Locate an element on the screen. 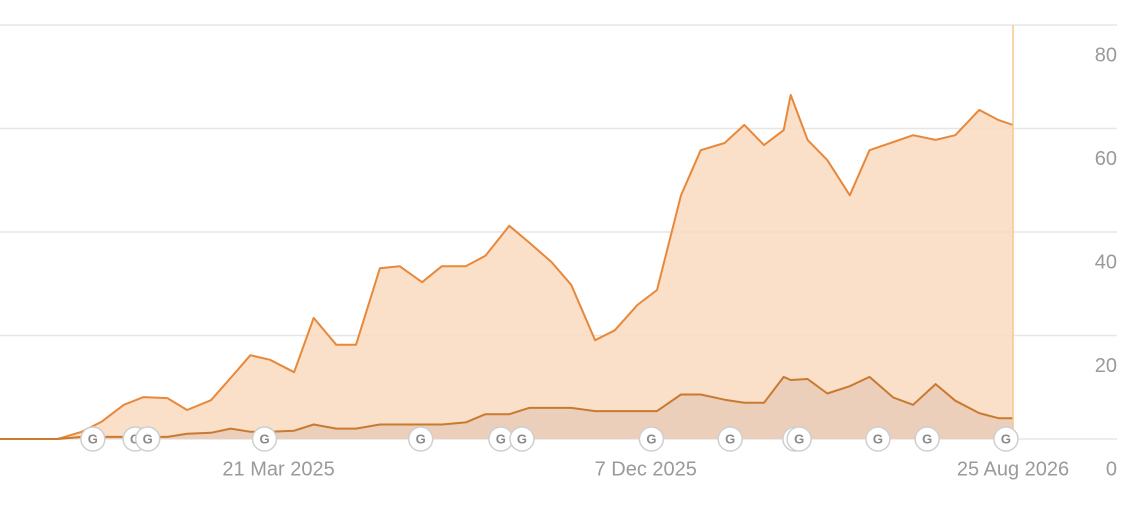 The image size is (1140, 507). y-tick-label: 80 is located at coordinates (1106, 55).